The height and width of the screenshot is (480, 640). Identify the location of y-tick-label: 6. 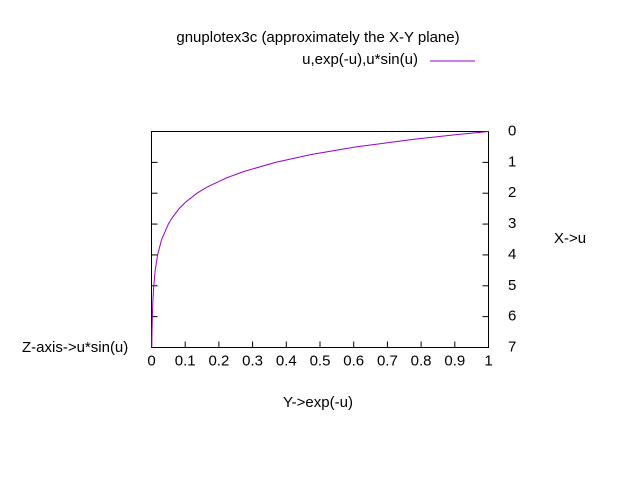
(512, 316).